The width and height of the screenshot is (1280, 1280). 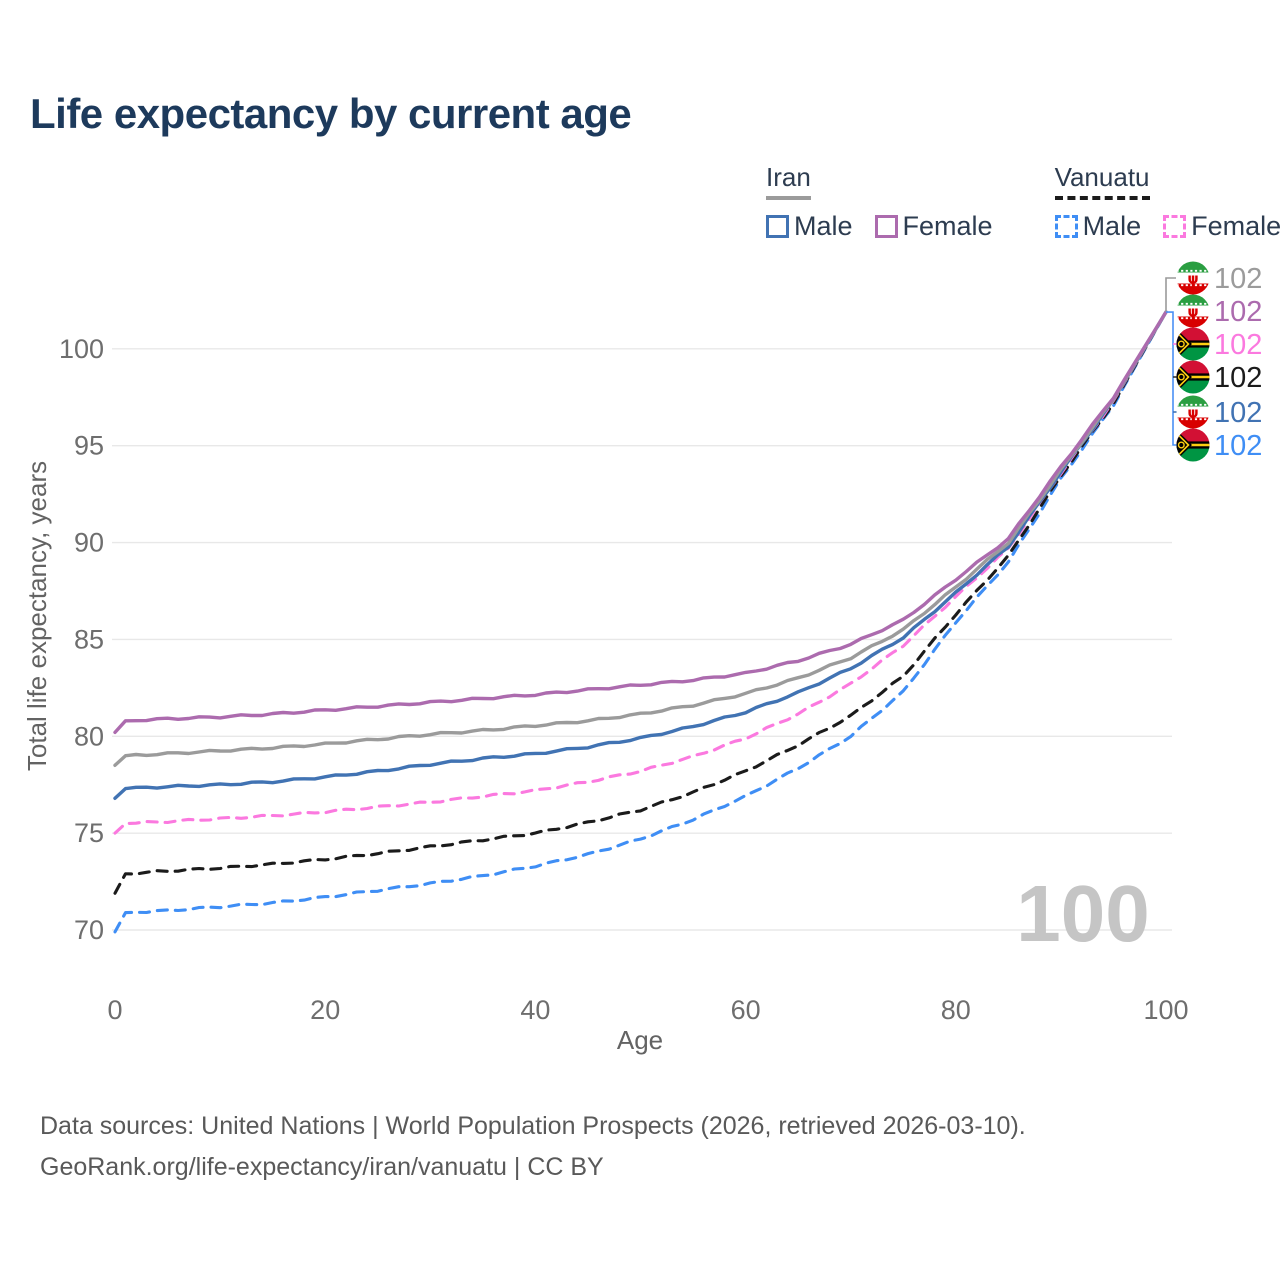 What do you see at coordinates (879, 202) in the screenshot?
I see `legend-group-iran: Iran Male Female` at bounding box center [879, 202].